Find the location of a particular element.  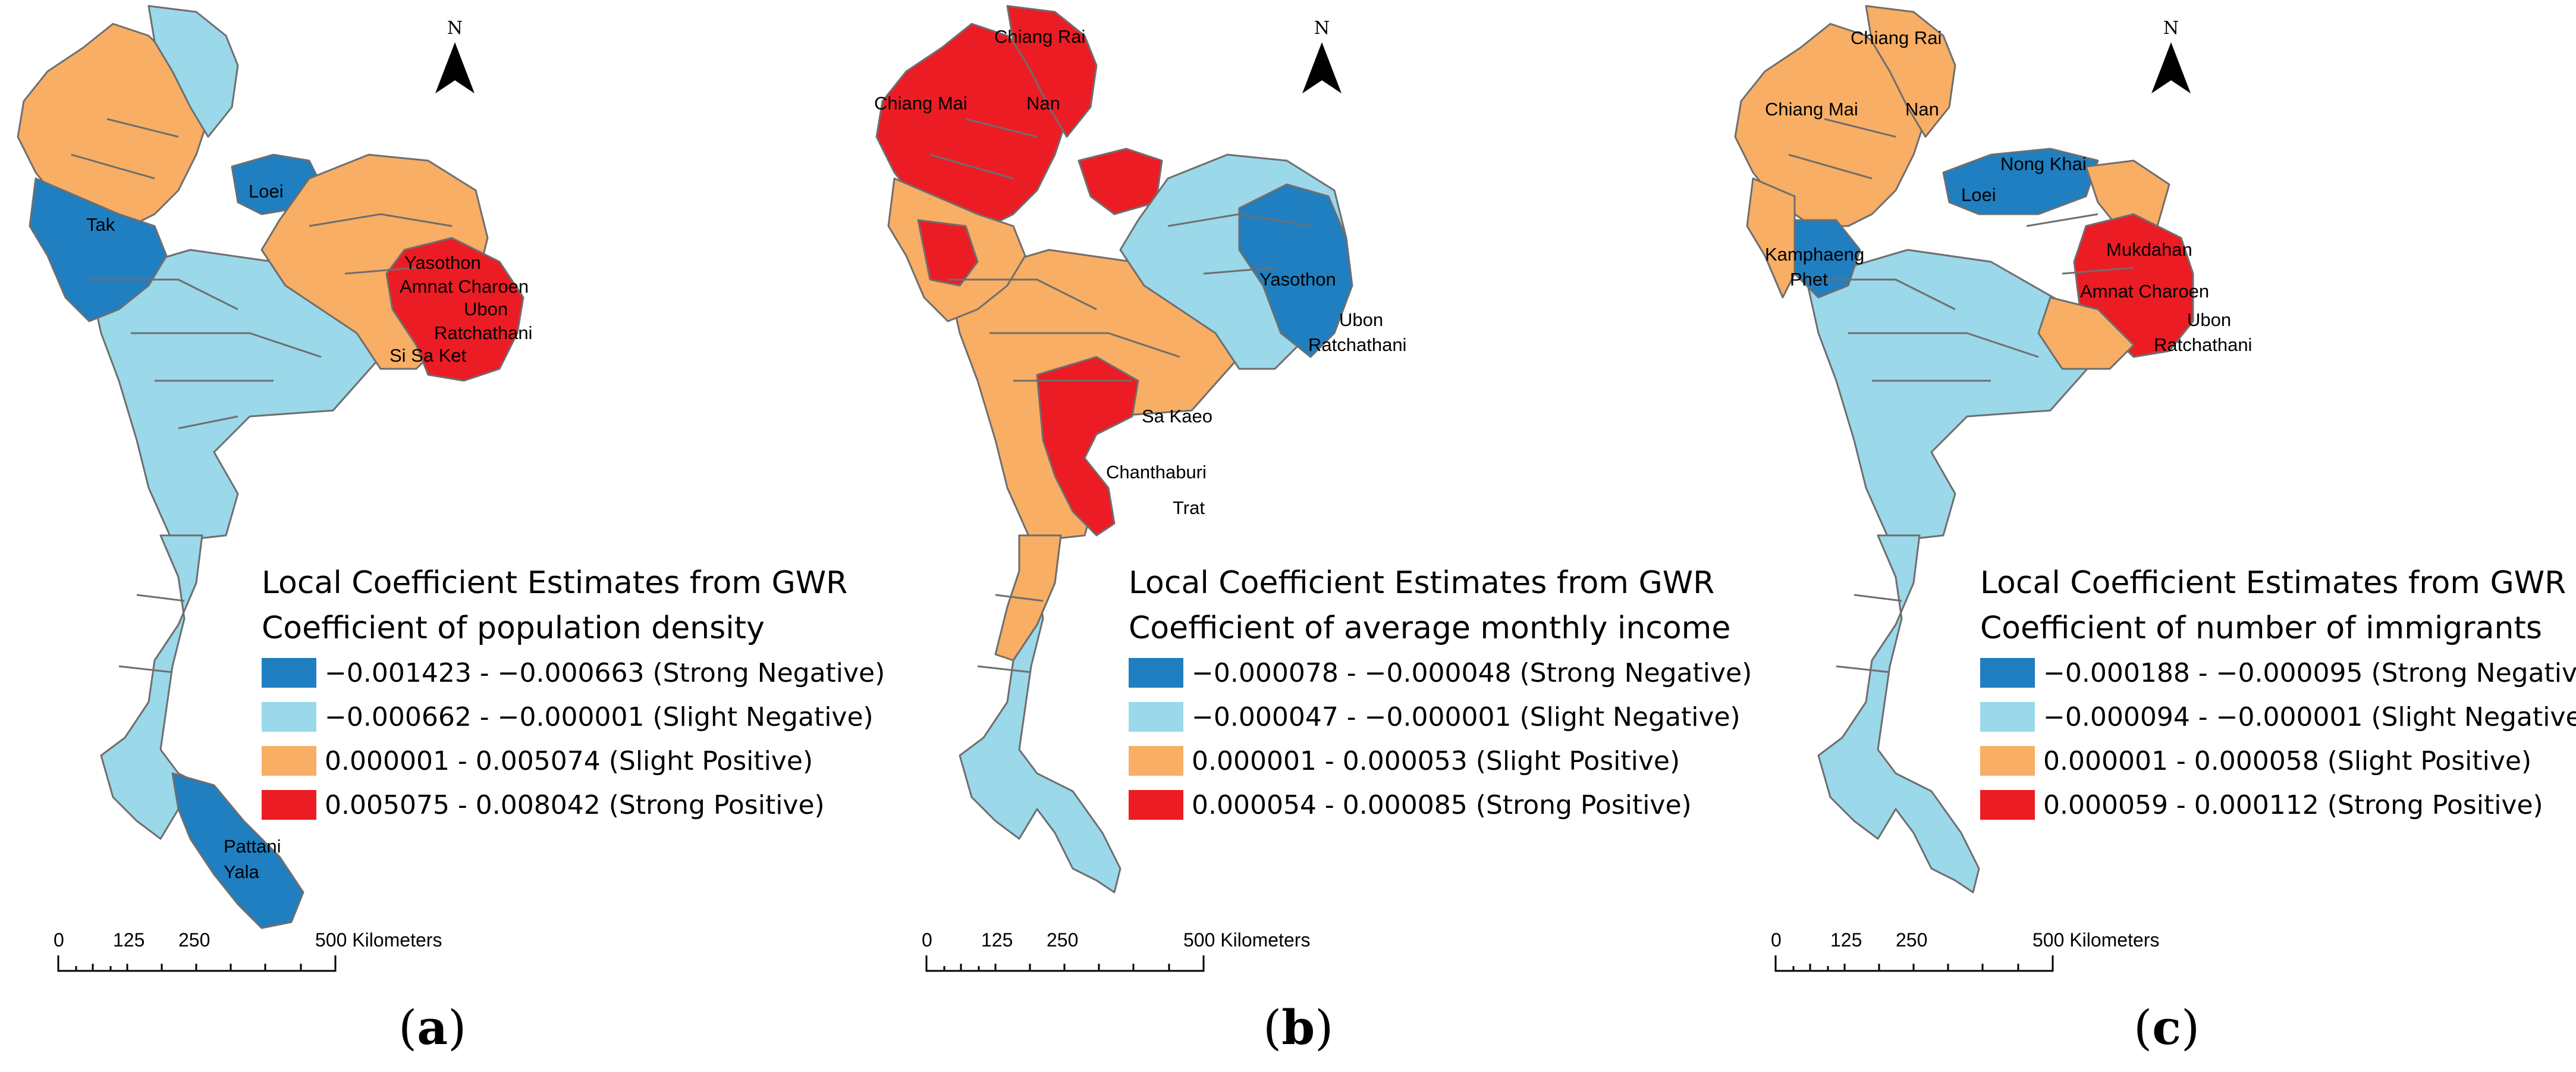

north-arrow: N is located at coordinates (455, 57).